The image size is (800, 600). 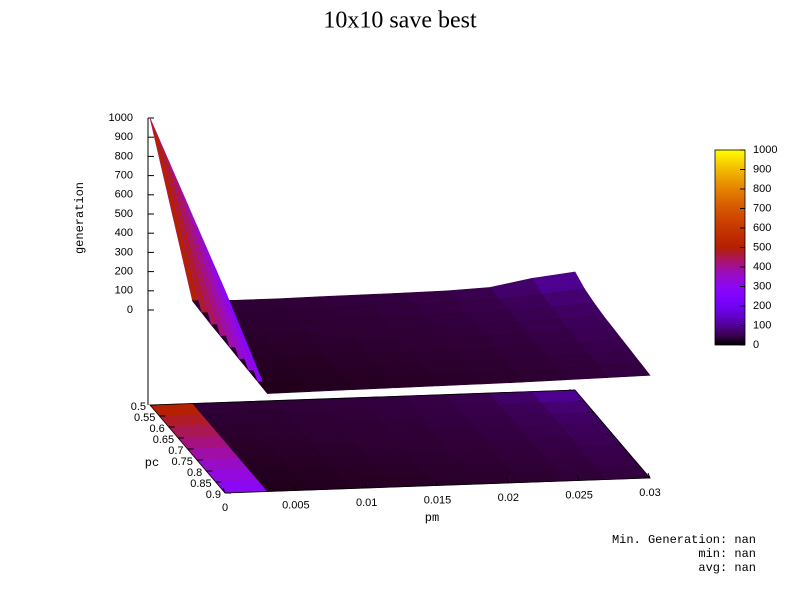 I want to click on z-tick-label: 100, so click(x=124, y=291).